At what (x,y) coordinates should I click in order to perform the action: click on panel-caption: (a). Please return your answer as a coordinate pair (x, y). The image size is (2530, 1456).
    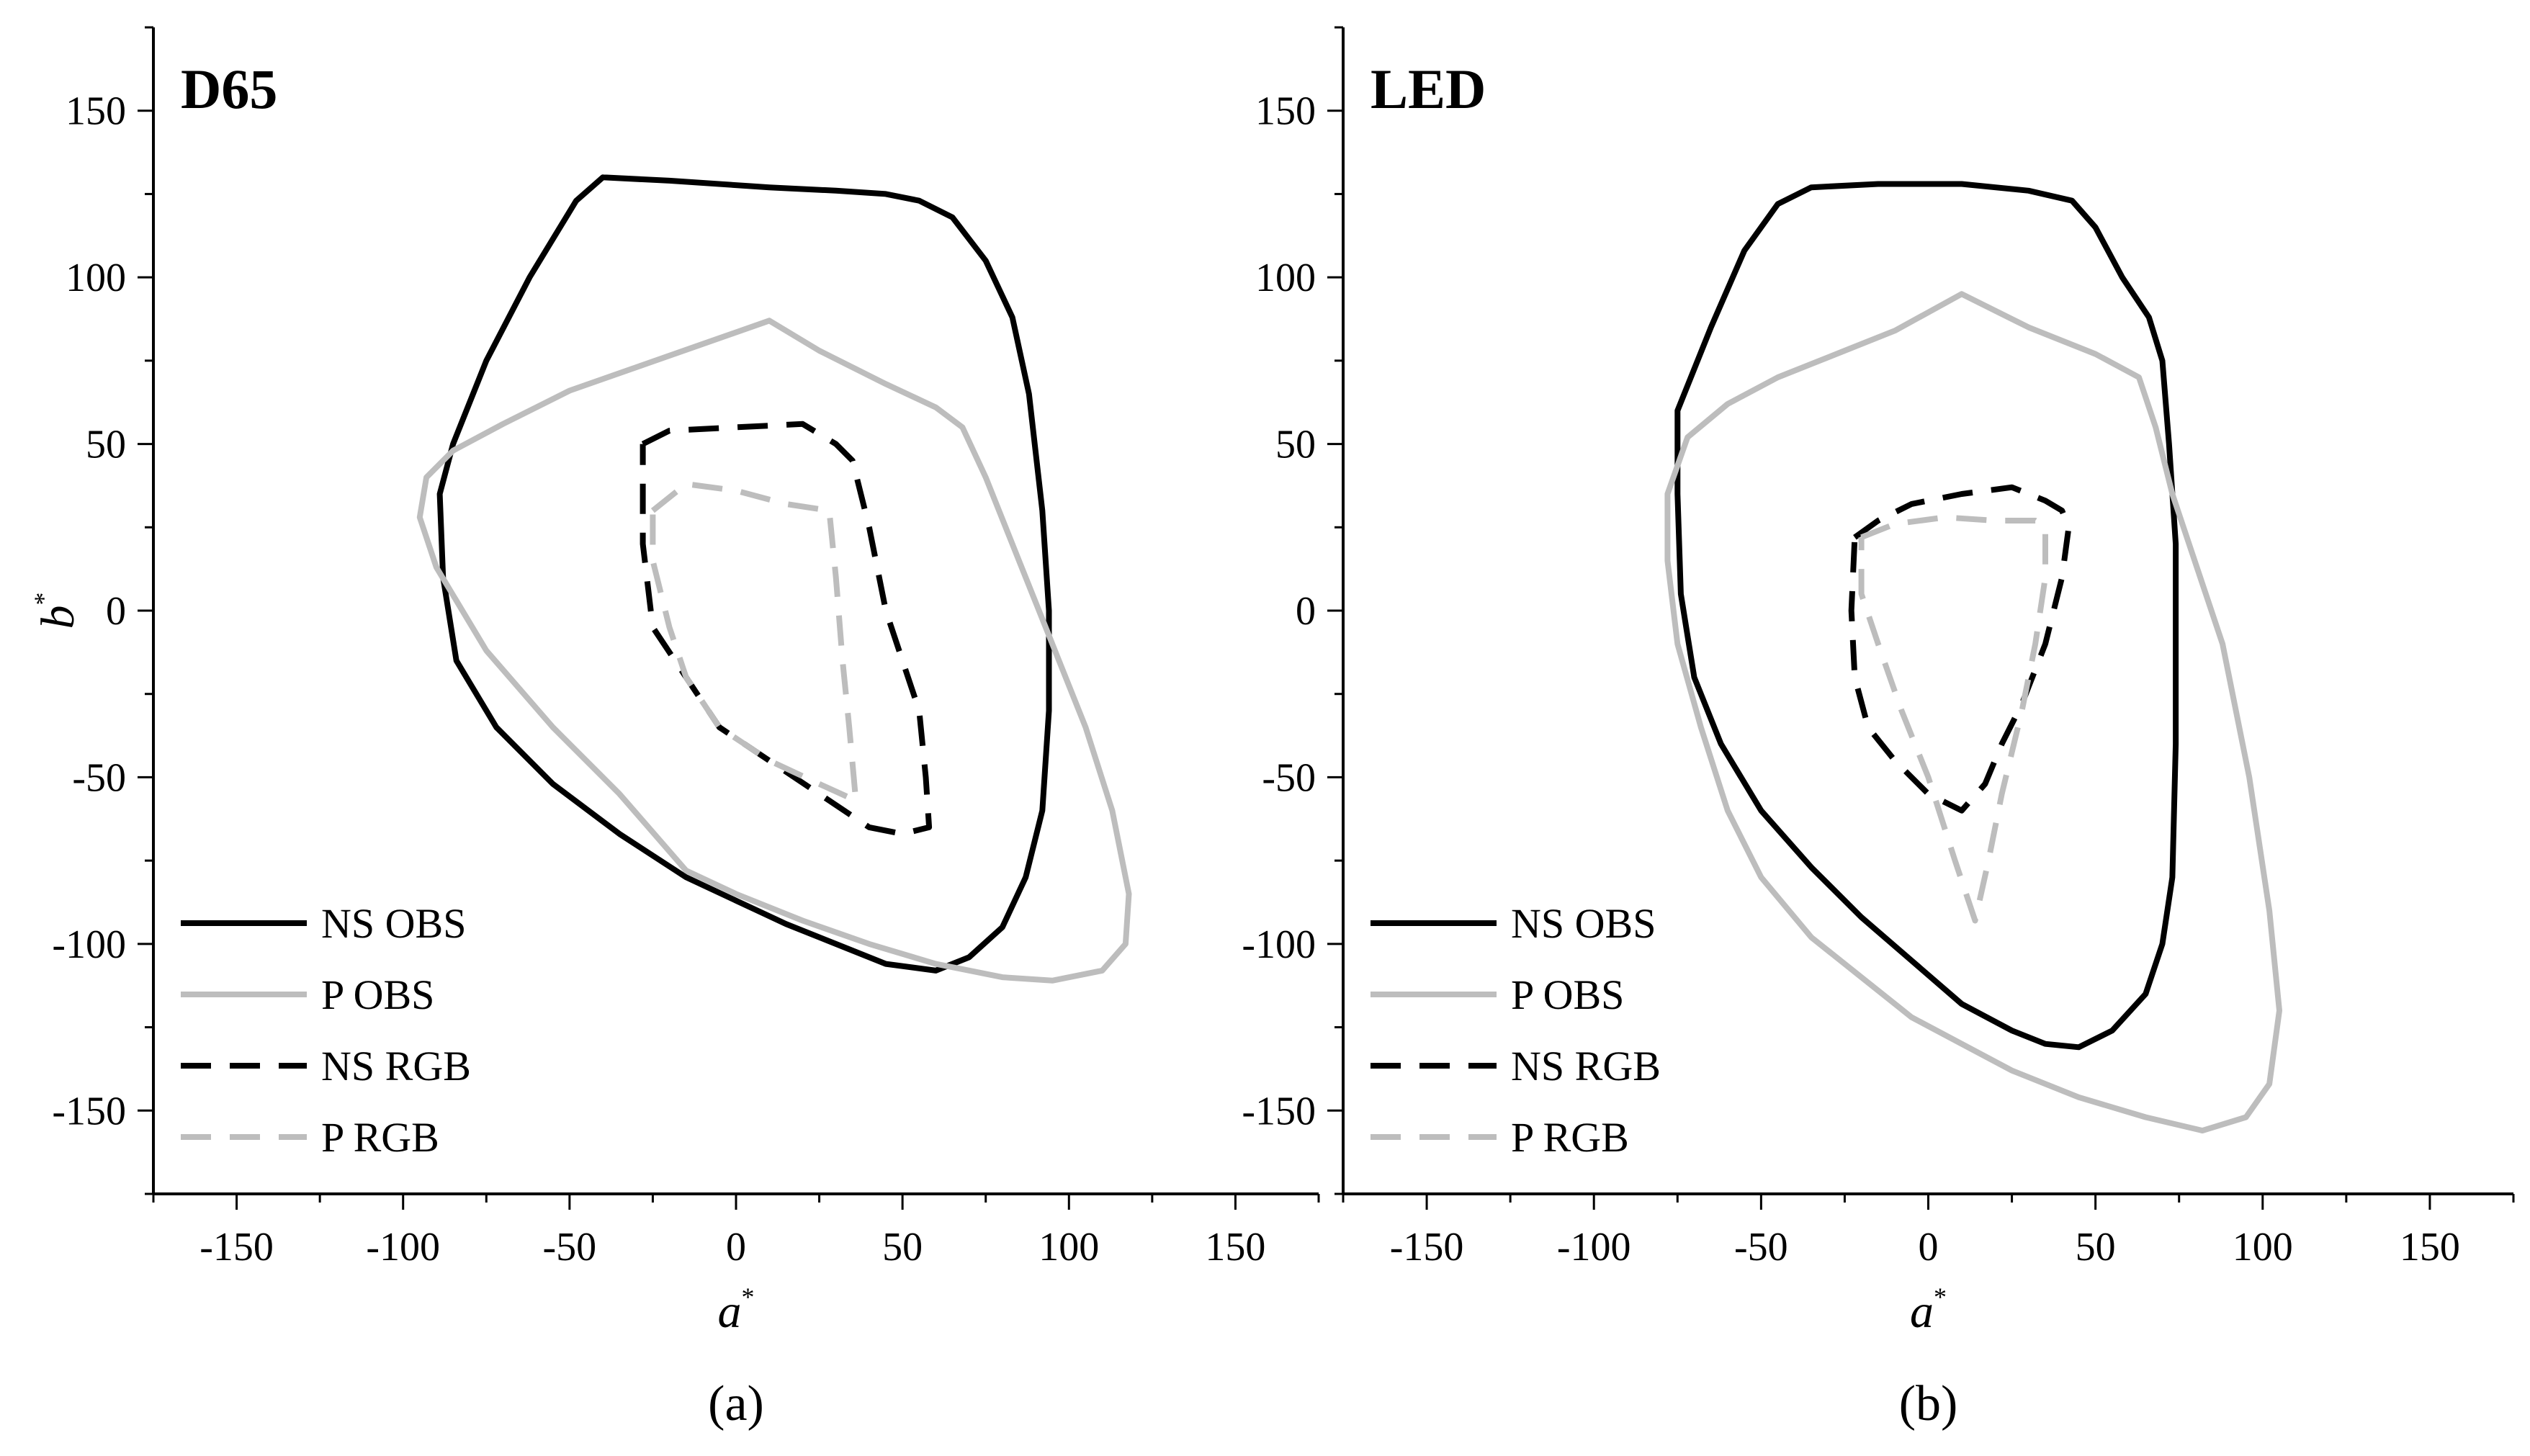
    Looking at the image, I should click on (736, 1404).